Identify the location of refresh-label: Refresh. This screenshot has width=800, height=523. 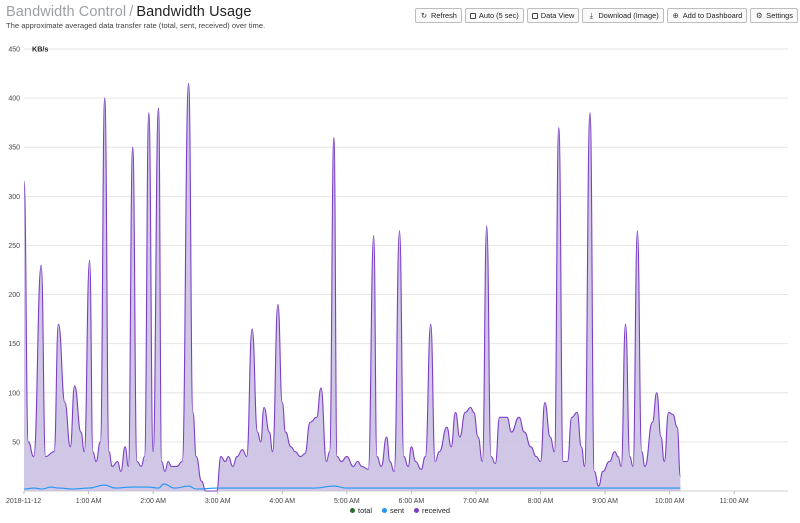
(444, 15).